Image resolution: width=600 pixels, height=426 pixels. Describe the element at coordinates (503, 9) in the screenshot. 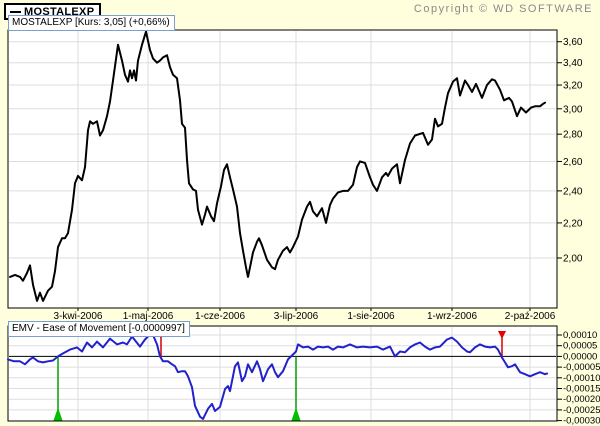

I see `copyright-text: Copyright © WD SOFTWARE` at that location.